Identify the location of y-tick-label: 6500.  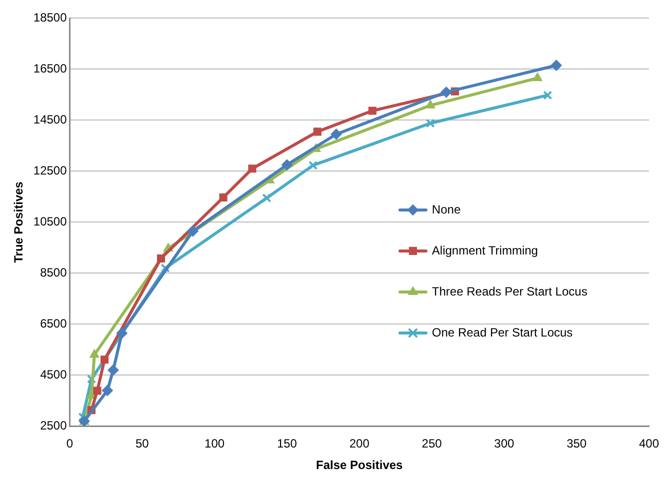
(54, 323).